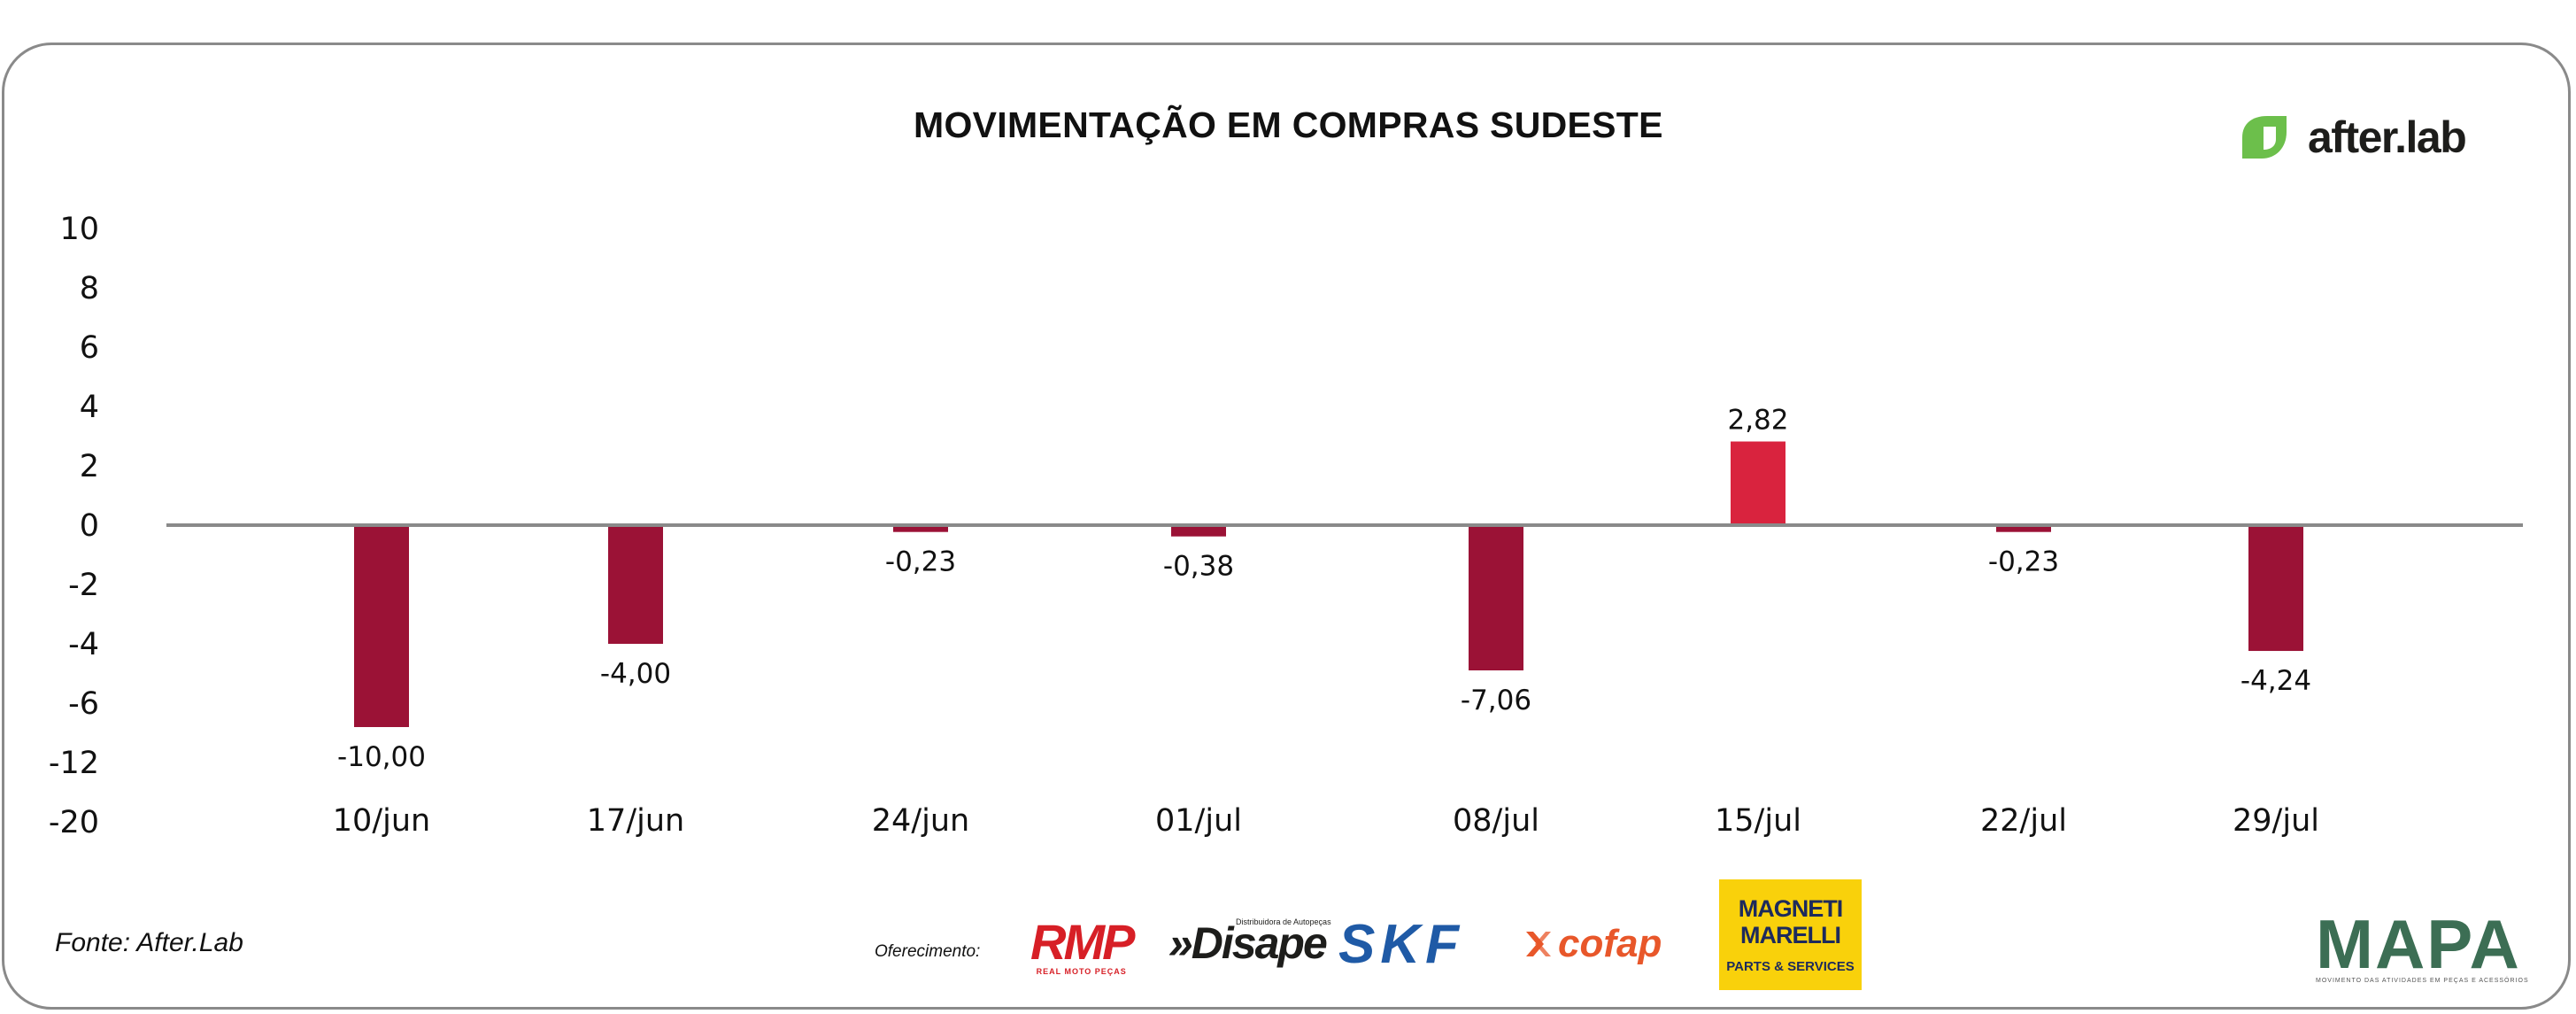 The width and height of the screenshot is (2576, 1014). Describe the element at coordinates (74, 823) in the screenshot. I see `y-tick-label: -20` at that location.